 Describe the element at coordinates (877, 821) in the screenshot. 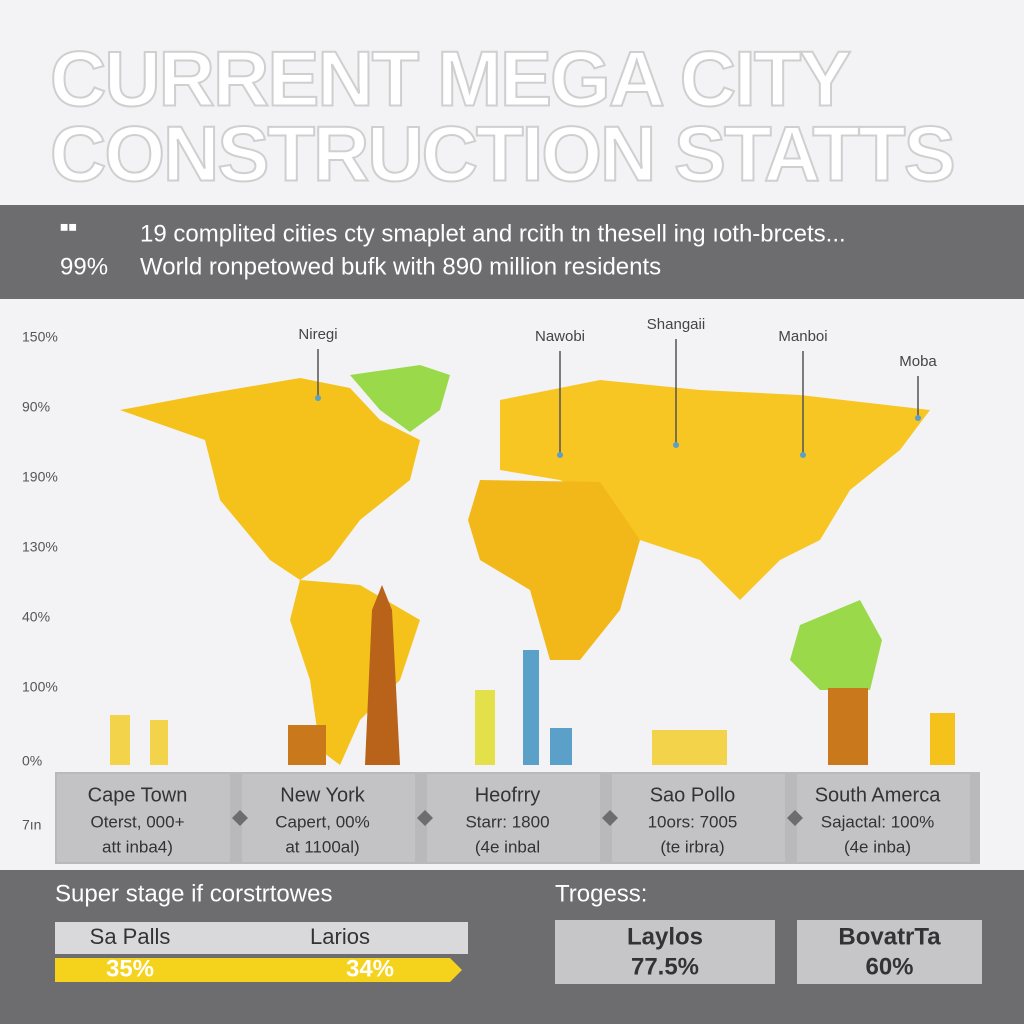

I see `card-line: Sajactal: 100%` at that location.